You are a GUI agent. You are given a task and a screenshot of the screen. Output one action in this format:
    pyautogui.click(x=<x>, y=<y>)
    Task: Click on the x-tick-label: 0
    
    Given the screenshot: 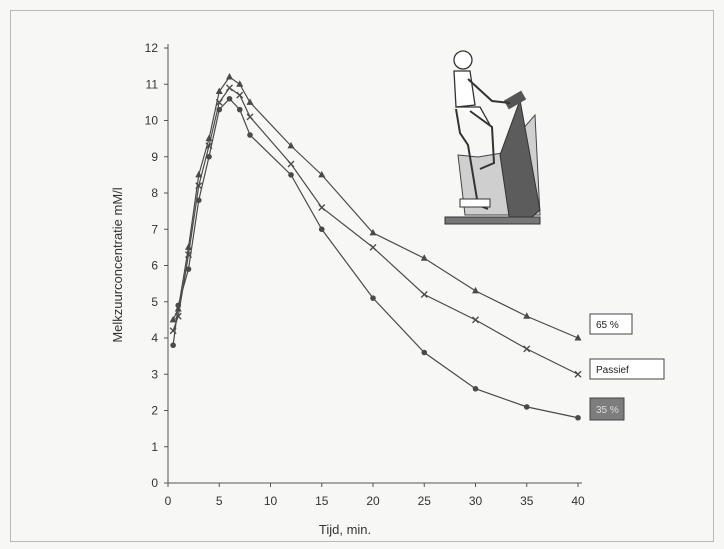 What is the action you would take?
    pyautogui.click(x=168, y=501)
    